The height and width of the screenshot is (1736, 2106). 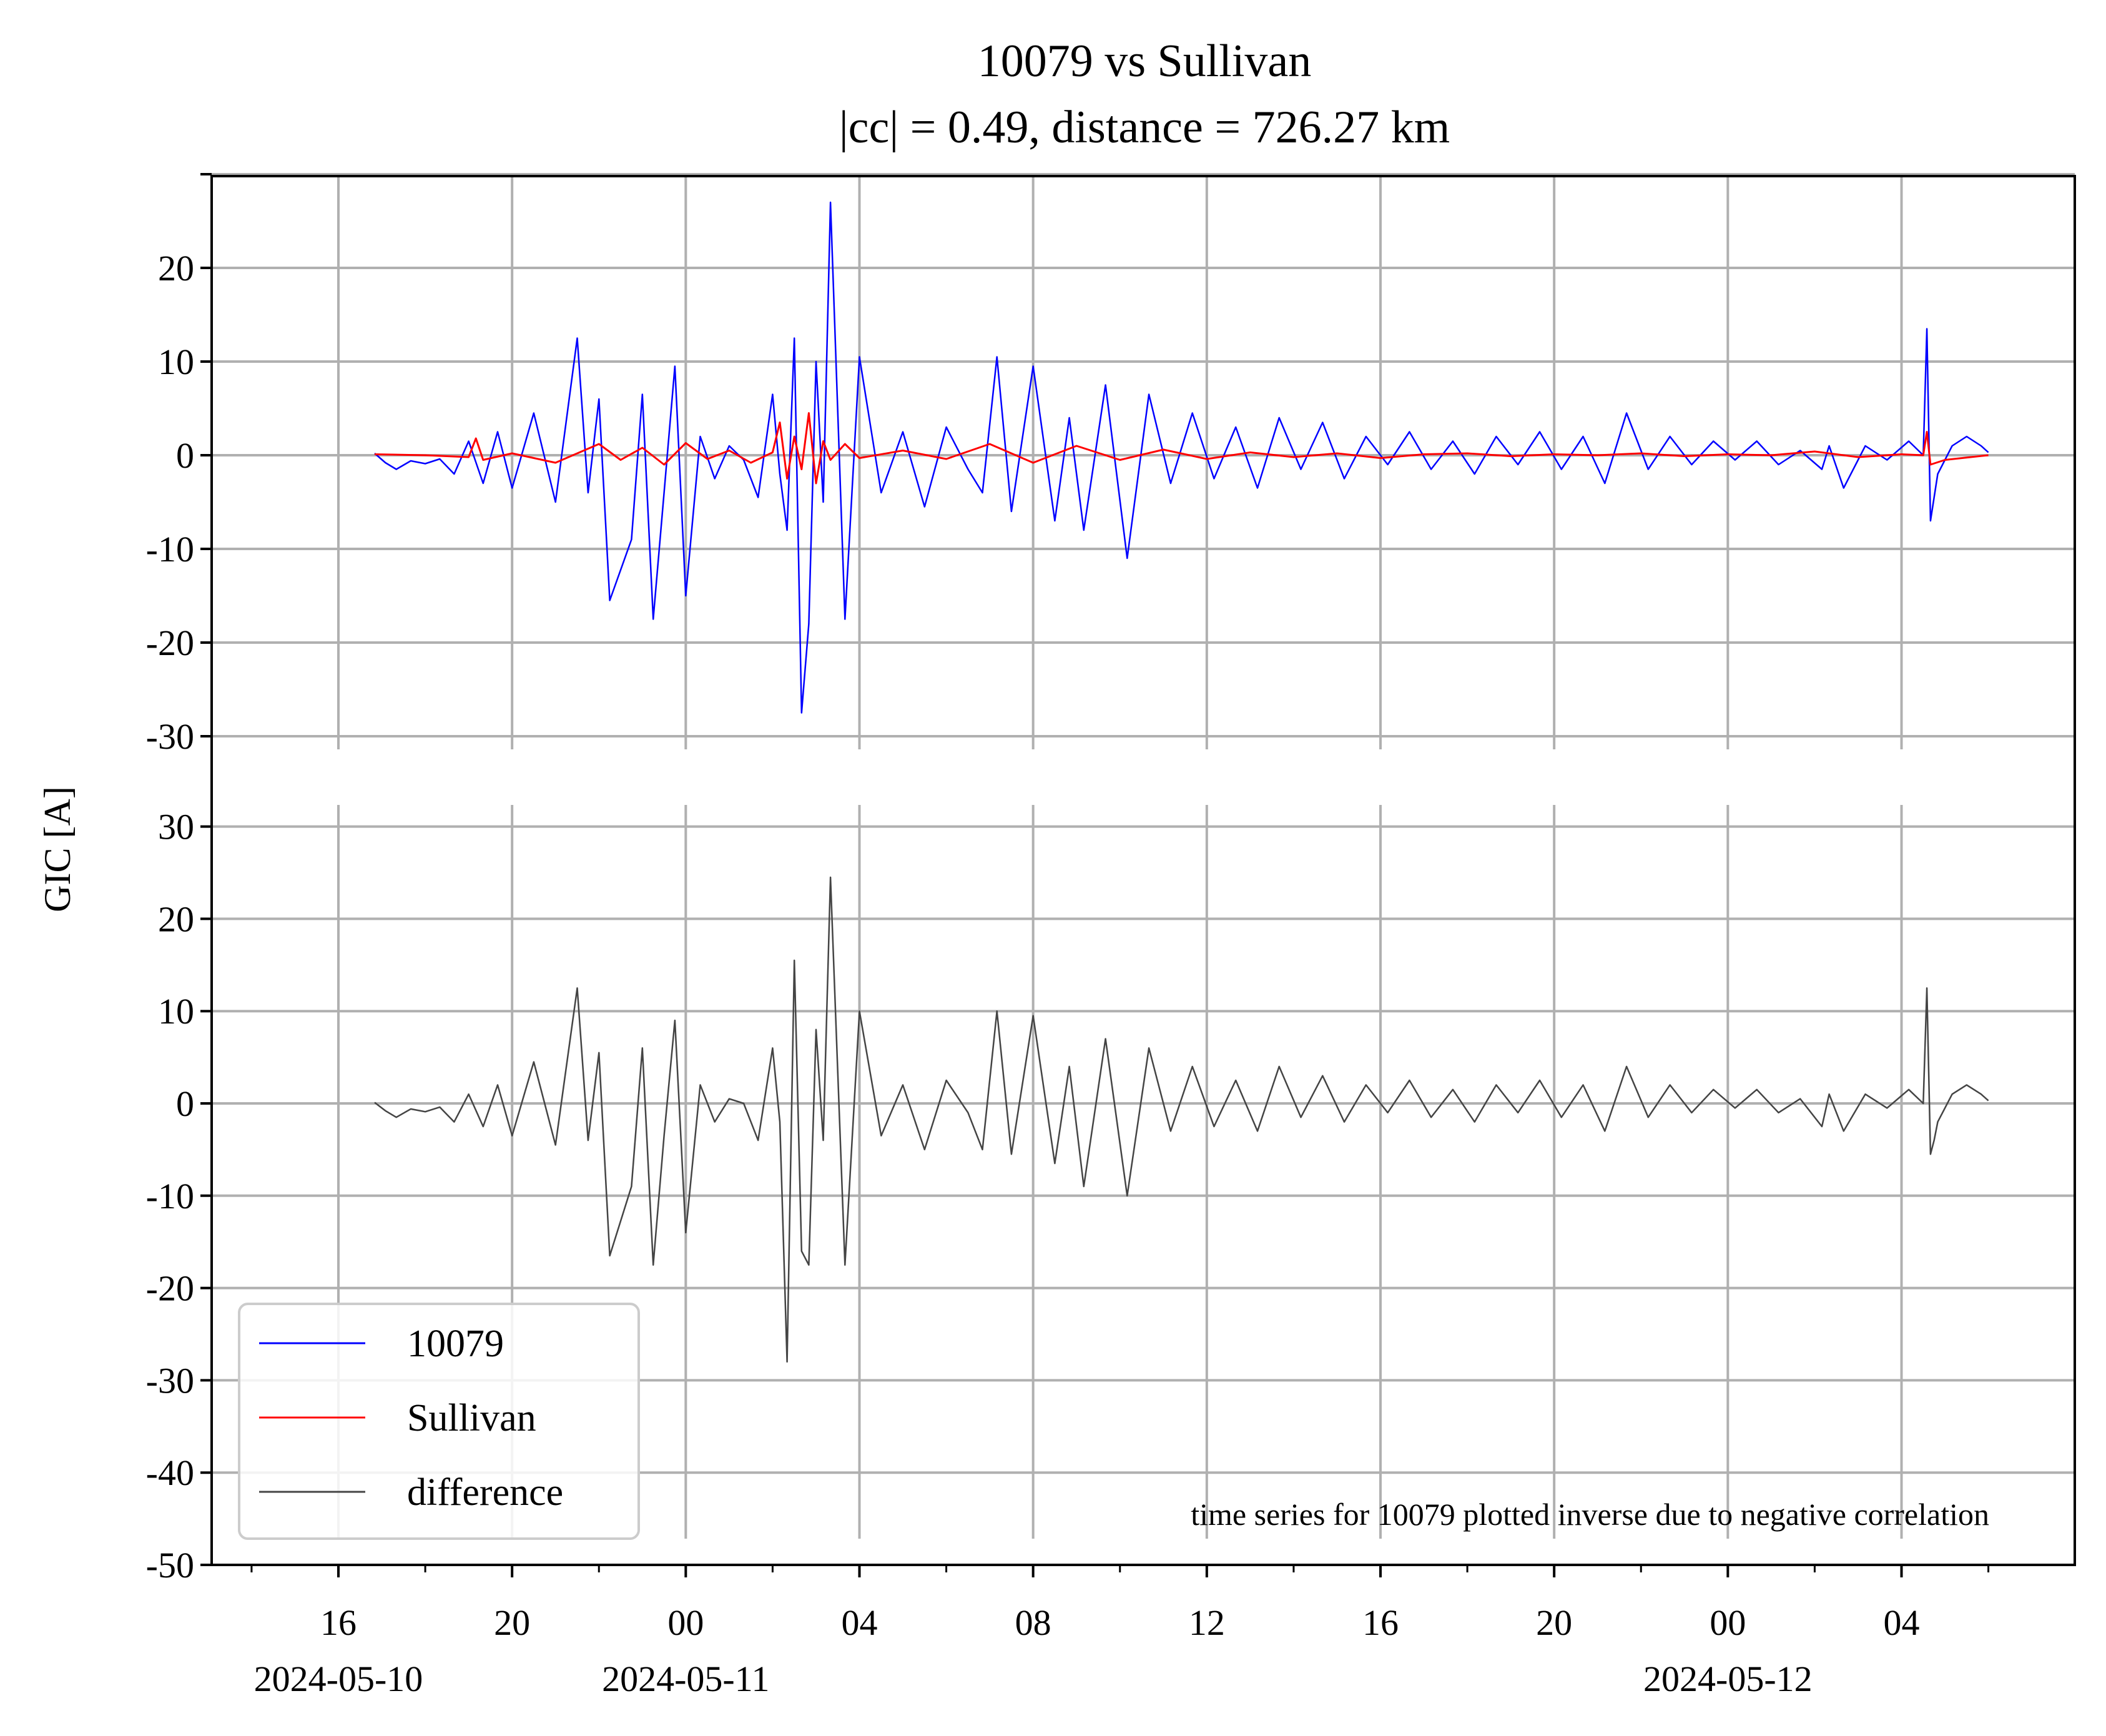 I want to click on x-tick-label-6: 16, so click(x=1380, y=1622).